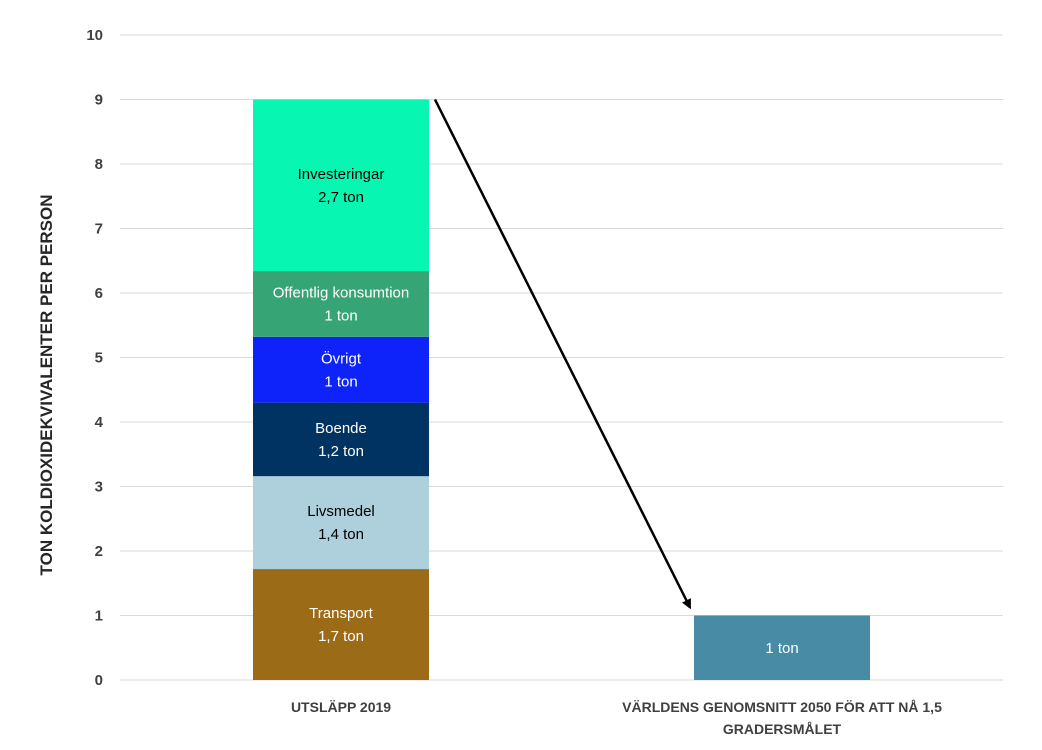 The width and height of the screenshot is (1042, 750). What do you see at coordinates (94, 358) in the screenshot?
I see `y-axis-ticks: 0 1 2 3 4 5 6 7 8 9 10` at bounding box center [94, 358].